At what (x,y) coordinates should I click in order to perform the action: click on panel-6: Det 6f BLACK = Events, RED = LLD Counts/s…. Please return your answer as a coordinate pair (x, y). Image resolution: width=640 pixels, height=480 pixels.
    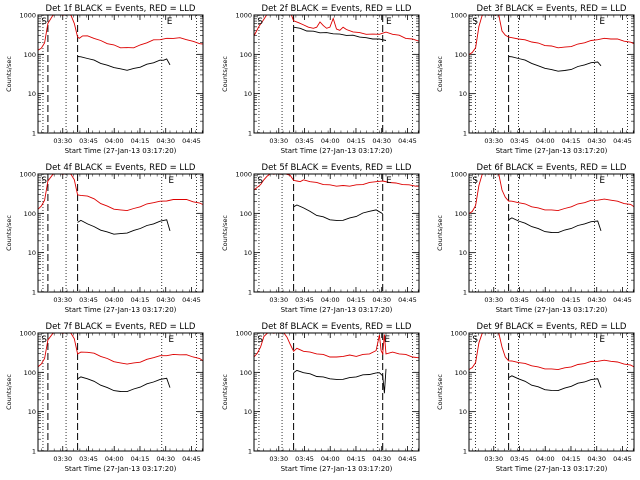
    Looking at the image, I should click on (535, 238).